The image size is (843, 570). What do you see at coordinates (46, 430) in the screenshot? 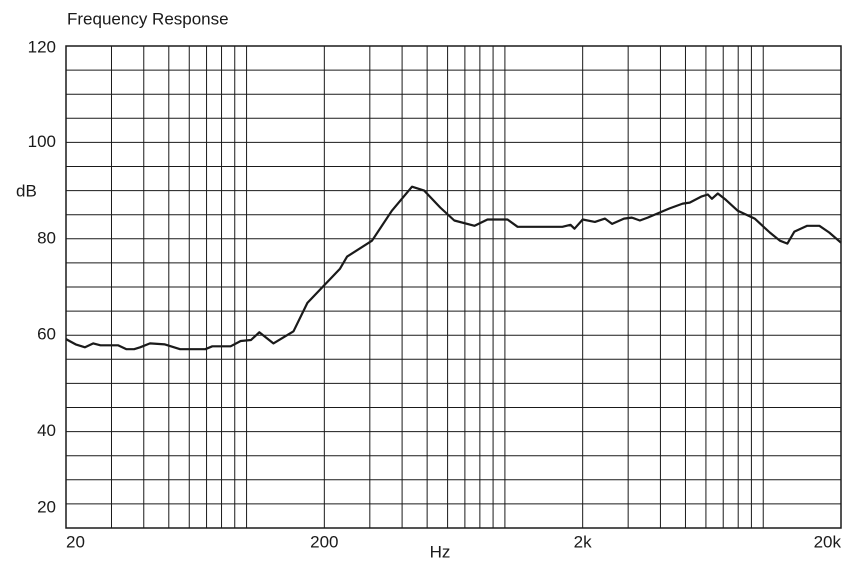
I see `y-tick-label: 40` at bounding box center [46, 430].